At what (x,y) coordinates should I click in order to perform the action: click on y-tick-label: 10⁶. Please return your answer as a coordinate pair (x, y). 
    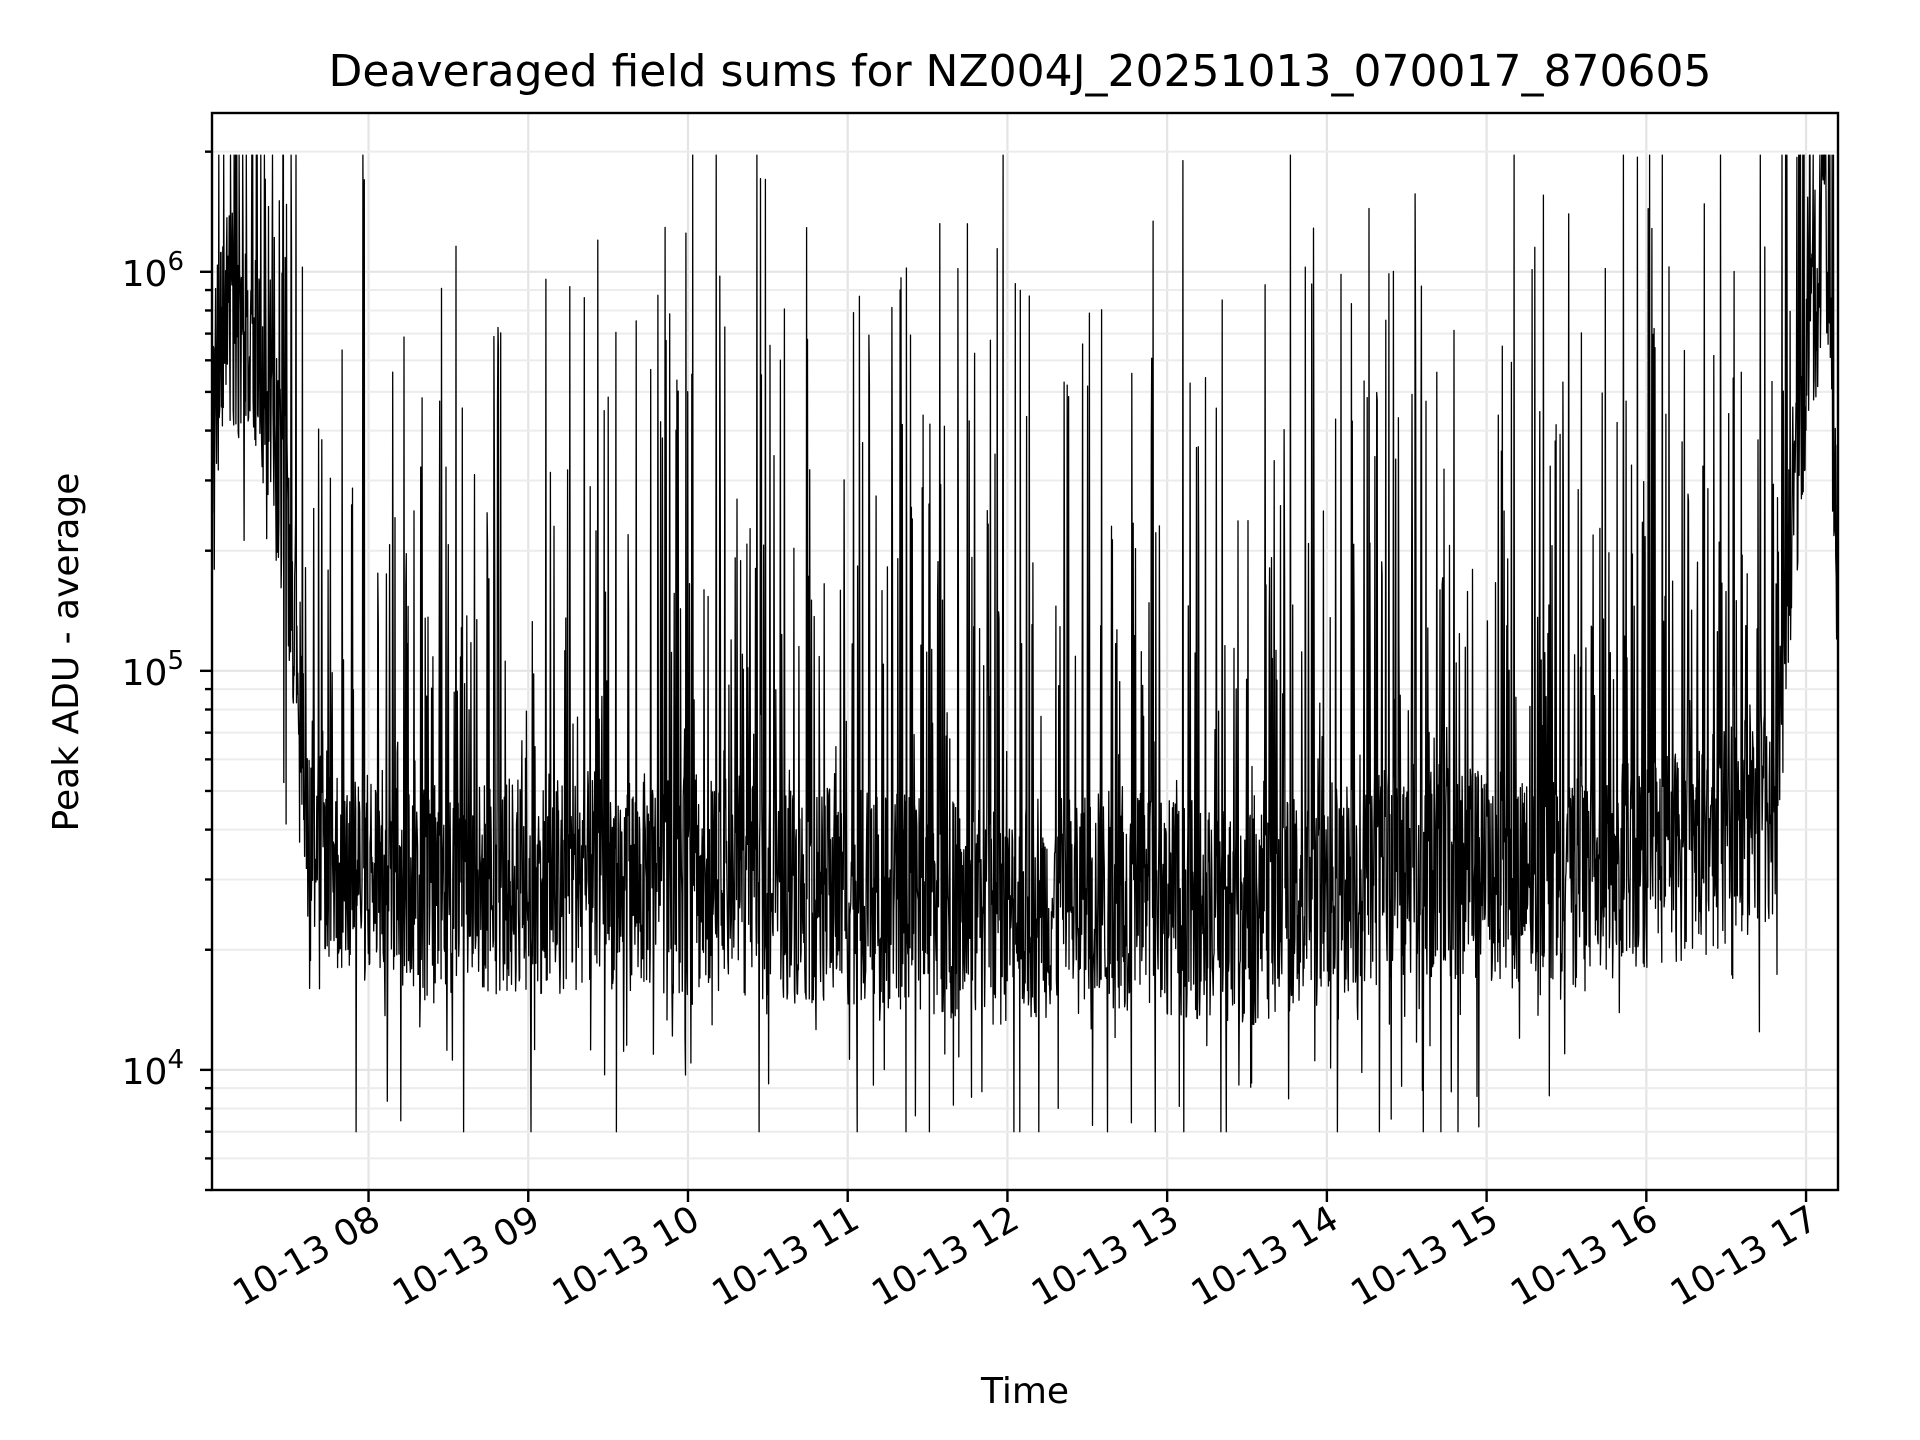
    Looking at the image, I should click on (153, 271).